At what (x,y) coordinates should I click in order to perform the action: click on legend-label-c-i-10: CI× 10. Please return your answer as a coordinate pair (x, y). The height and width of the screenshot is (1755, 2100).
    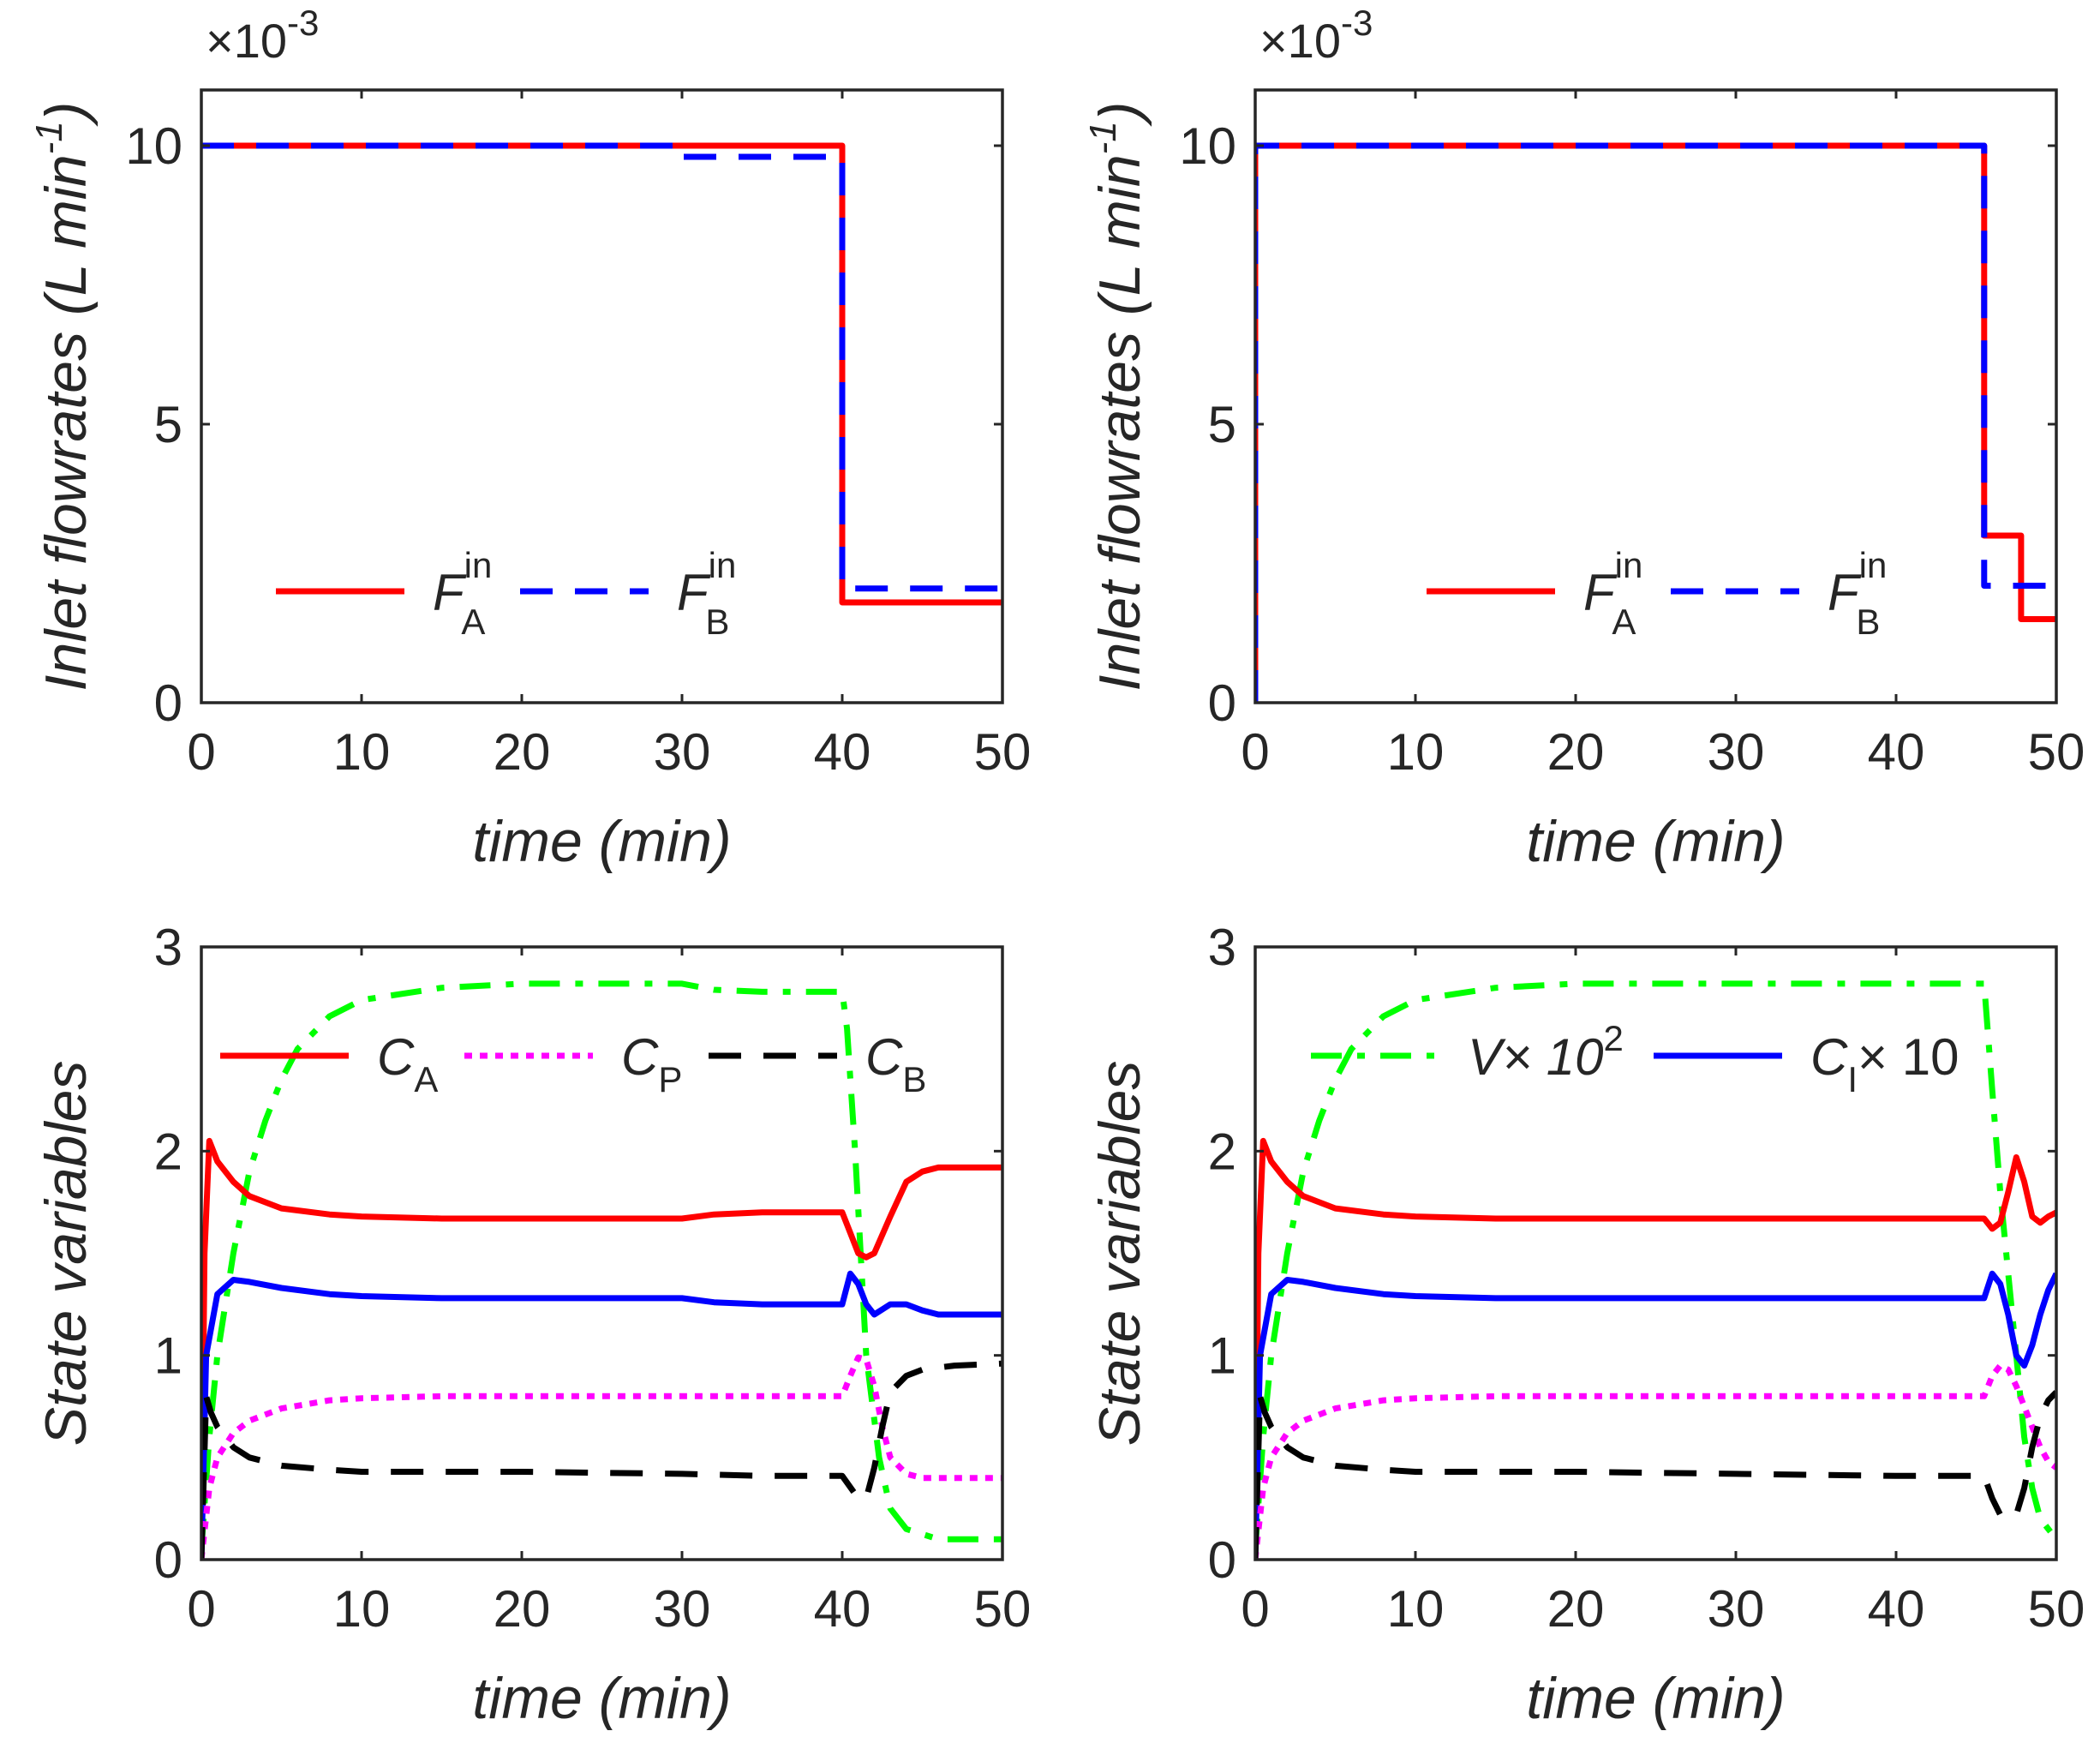
    Looking at the image, I should click on (1884, 1063).